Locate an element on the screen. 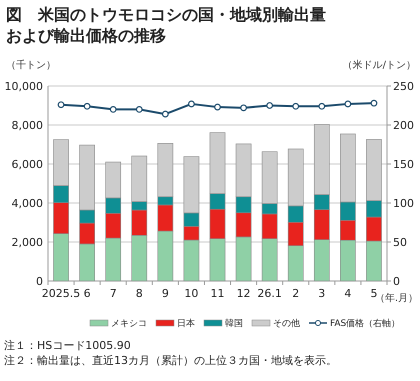  y-tick-label: 10,000 is located at coordinates (23, 86).